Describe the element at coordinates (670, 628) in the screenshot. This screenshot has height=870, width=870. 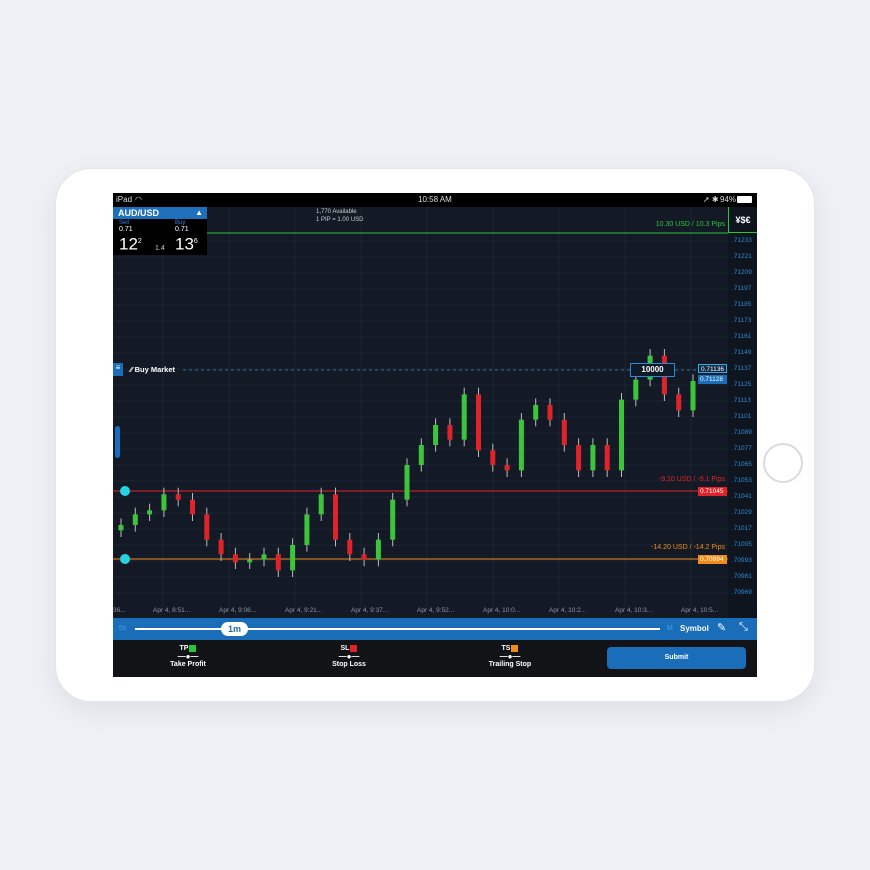
I see `timeframe-max: M` at that location.